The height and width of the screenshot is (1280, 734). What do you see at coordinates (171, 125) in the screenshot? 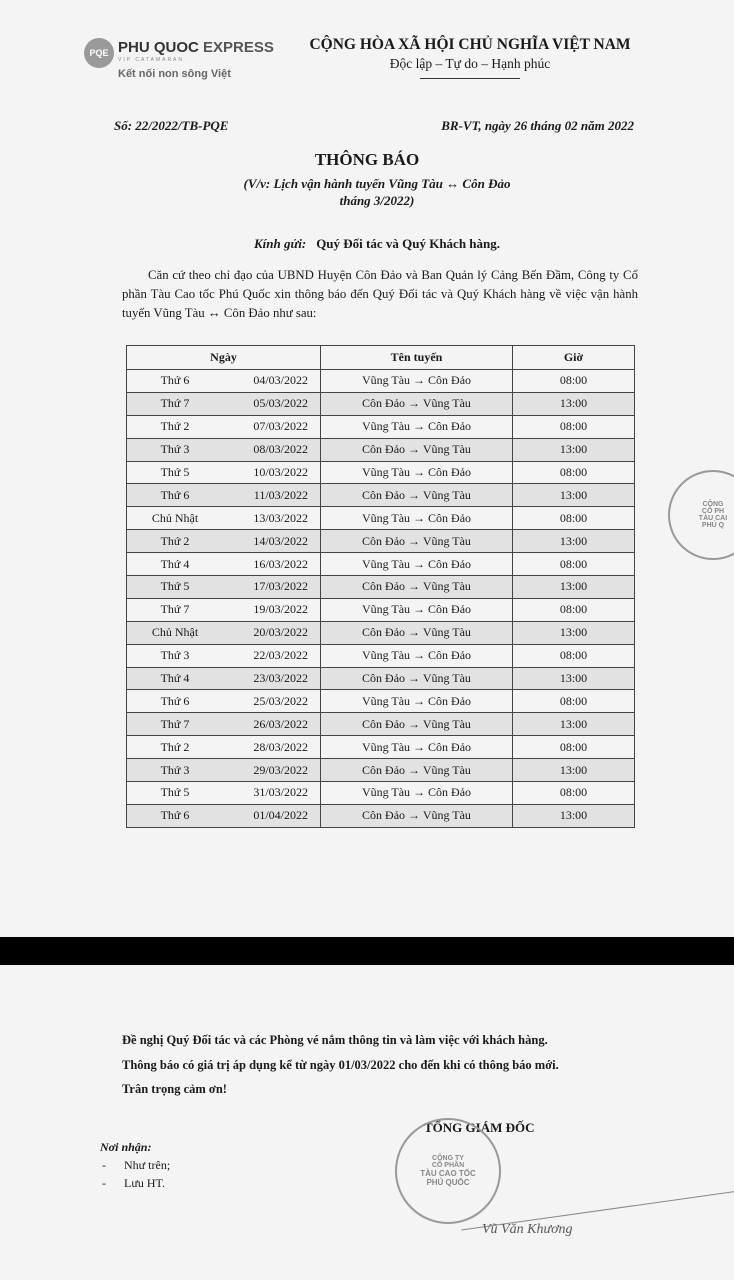
I see `doc-number: Số: 22/2022/TB-PQE` at bounding box center [171, 125].